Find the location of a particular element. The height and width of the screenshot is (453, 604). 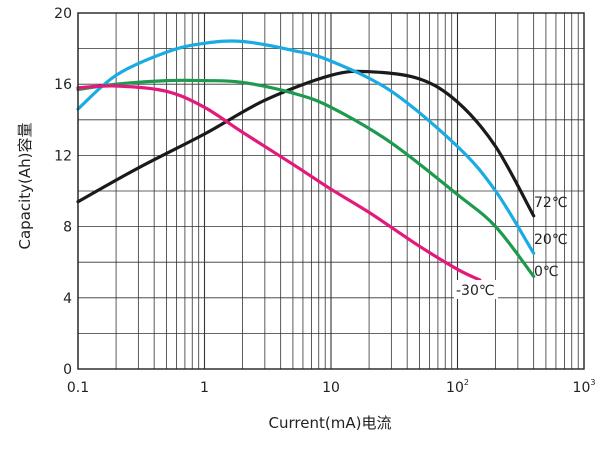

series-labels: 72℃ 20℃ 0℃ -30℃ is located at coordinates (511, 247).